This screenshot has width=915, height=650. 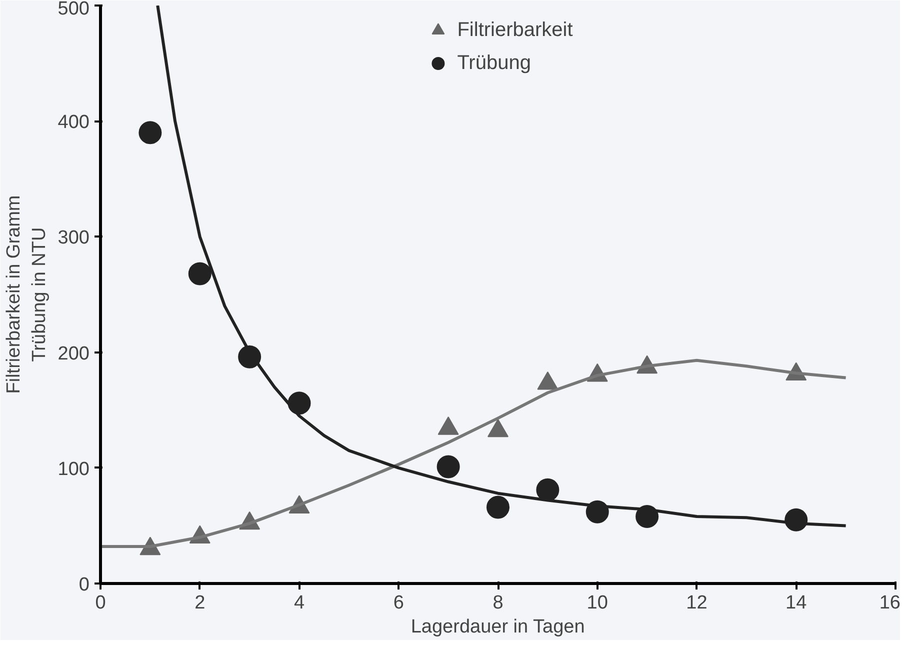 I want to click on y-tick-label: 100, so click(x=74, y=469).